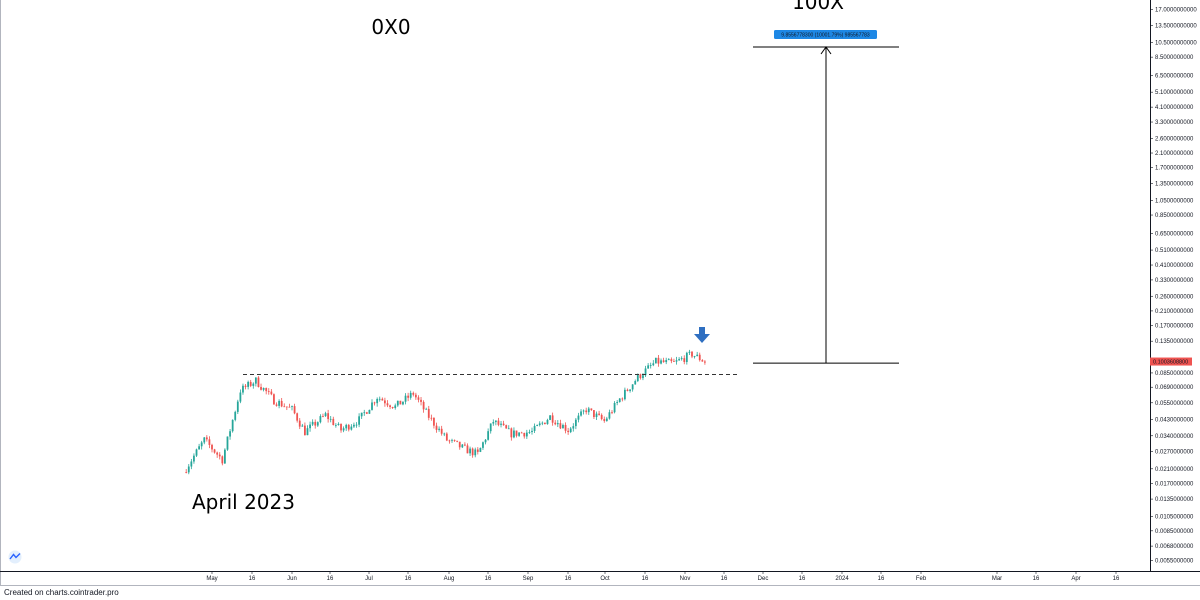  I want to click on y-tick-label: 0.5100000000, so click(1174, 251).